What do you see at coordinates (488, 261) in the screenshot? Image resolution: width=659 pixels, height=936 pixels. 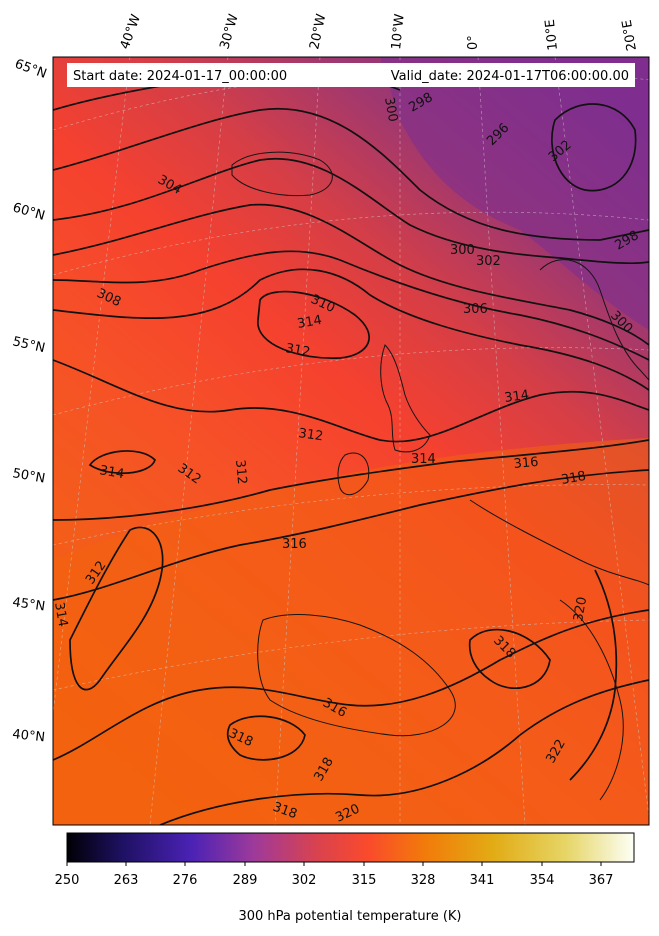 I see `contour-label: 302` at bounding box center [488, 261].